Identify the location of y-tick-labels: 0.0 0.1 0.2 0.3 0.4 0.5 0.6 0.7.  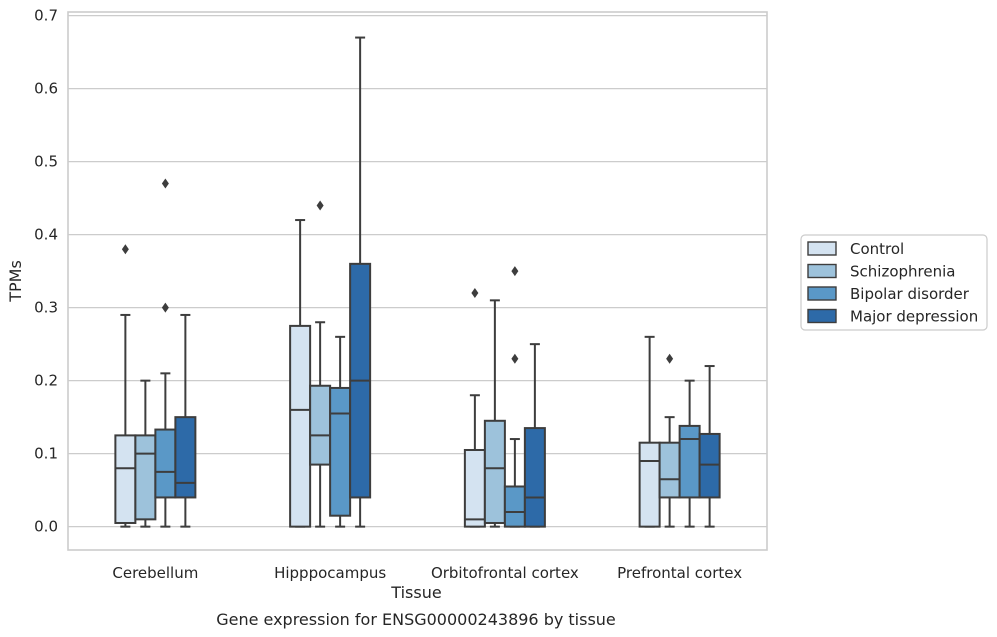
(46, 271).